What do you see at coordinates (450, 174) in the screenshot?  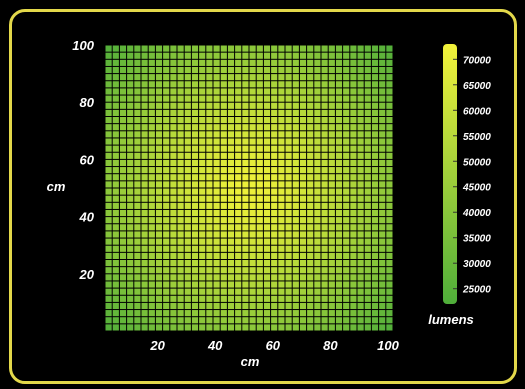 I see `colorbar` at bounding box center [450, 174].